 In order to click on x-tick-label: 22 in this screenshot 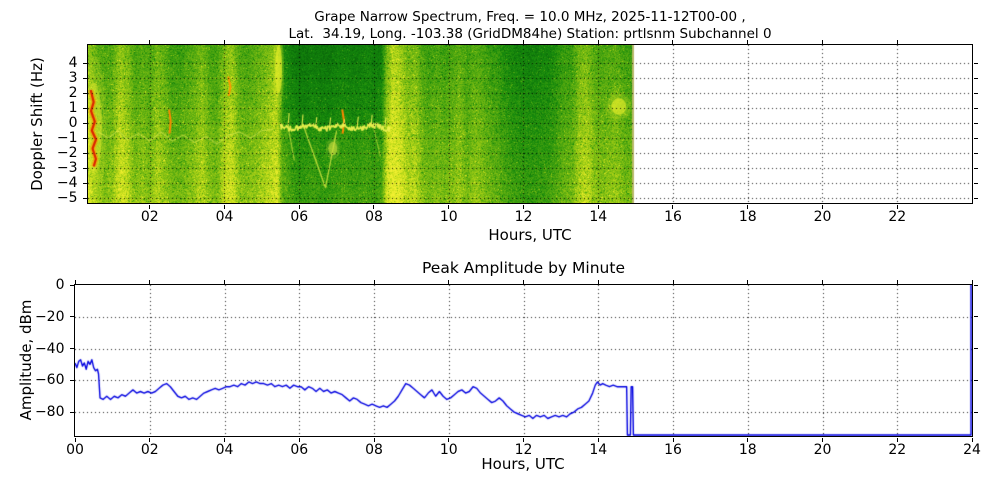, I will do `click(897, 449)`.